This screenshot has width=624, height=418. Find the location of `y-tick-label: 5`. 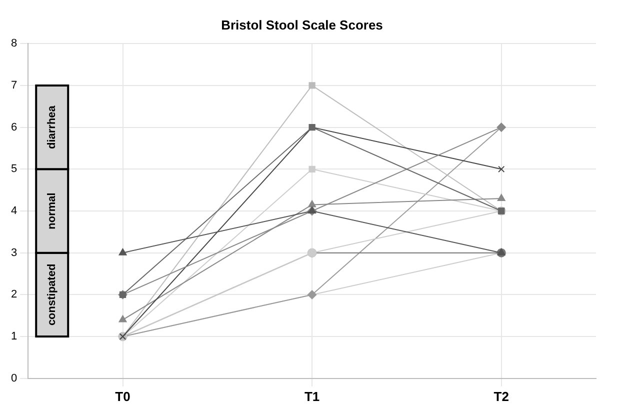

y-tick-label: 5 is located at coordinates (14, 169).